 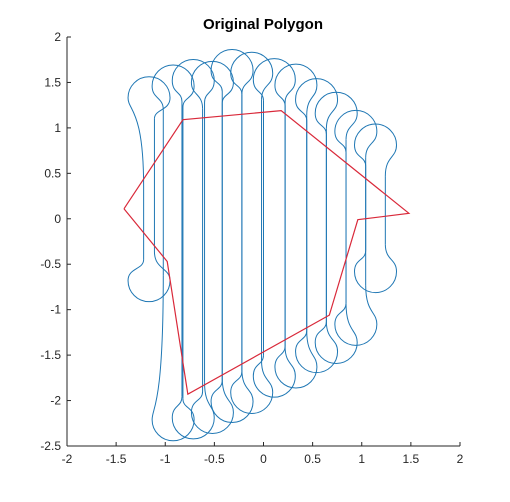 What do you see at coordinates (55, 310) in the screenshot?
I see `y-tick-label: -1` at bounding box center [55, 310].